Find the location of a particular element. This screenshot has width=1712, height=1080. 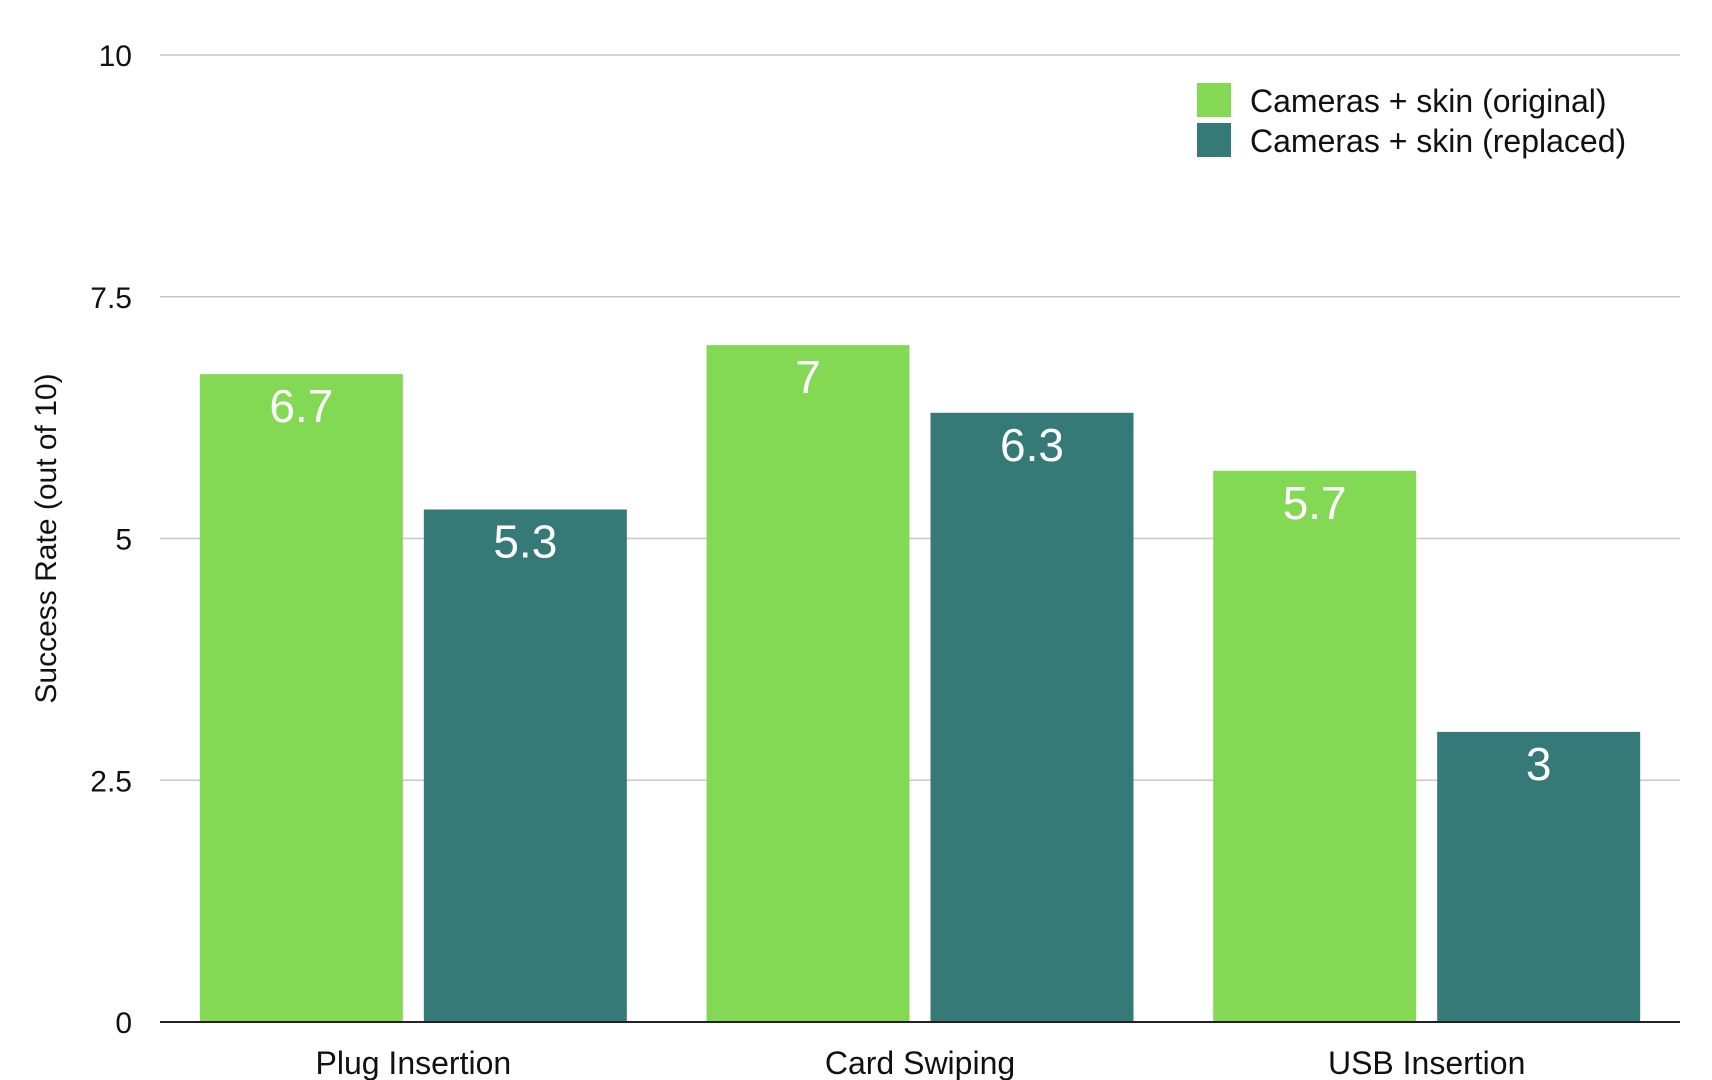

bar-value-label: 6.7 is located at coordinates (301, 406).